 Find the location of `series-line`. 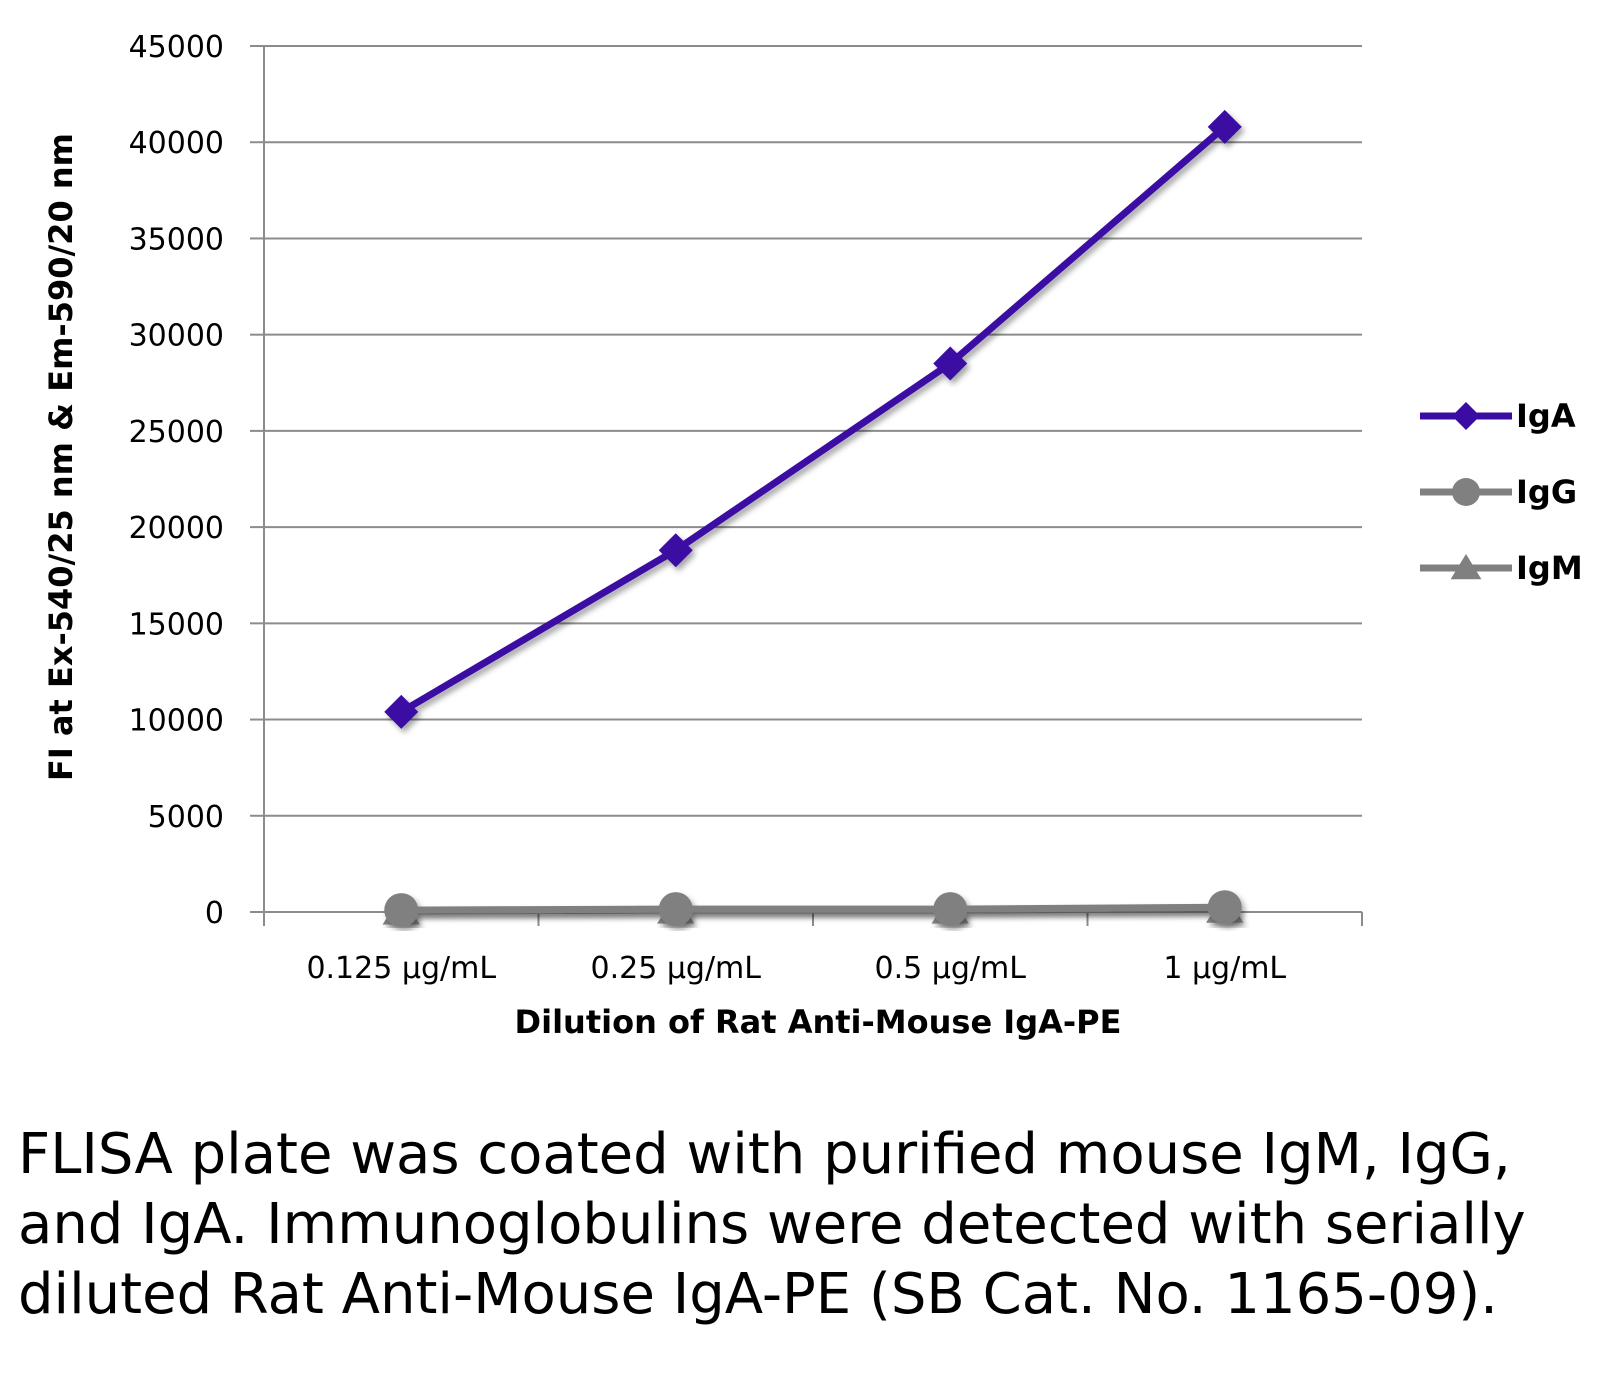

series-line is located at coordinates (813, 908).